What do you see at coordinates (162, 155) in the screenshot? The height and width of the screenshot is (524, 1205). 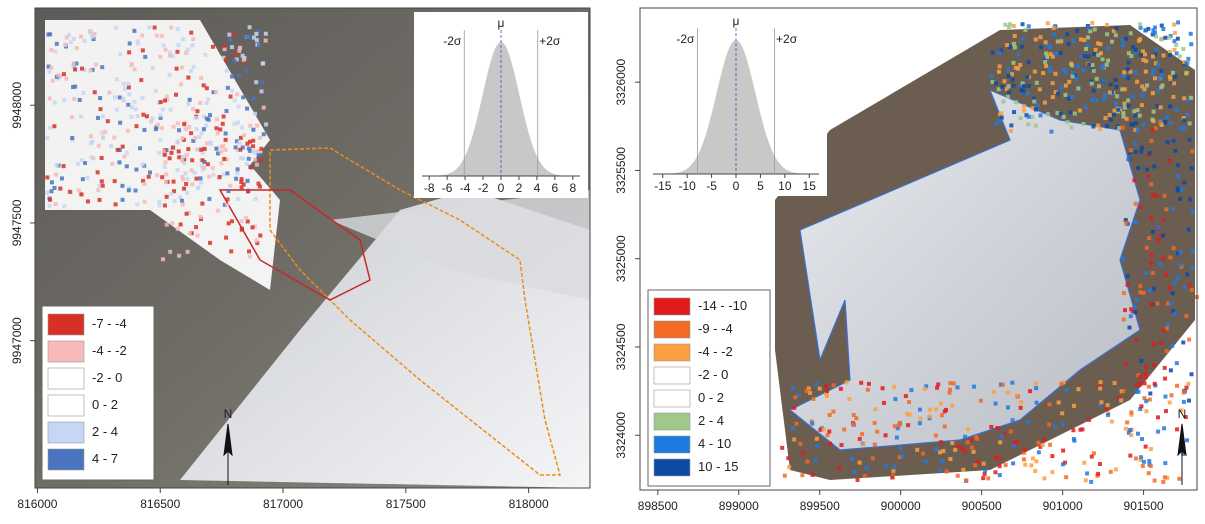 I see `dod-area` at bounding box center [162, 155].